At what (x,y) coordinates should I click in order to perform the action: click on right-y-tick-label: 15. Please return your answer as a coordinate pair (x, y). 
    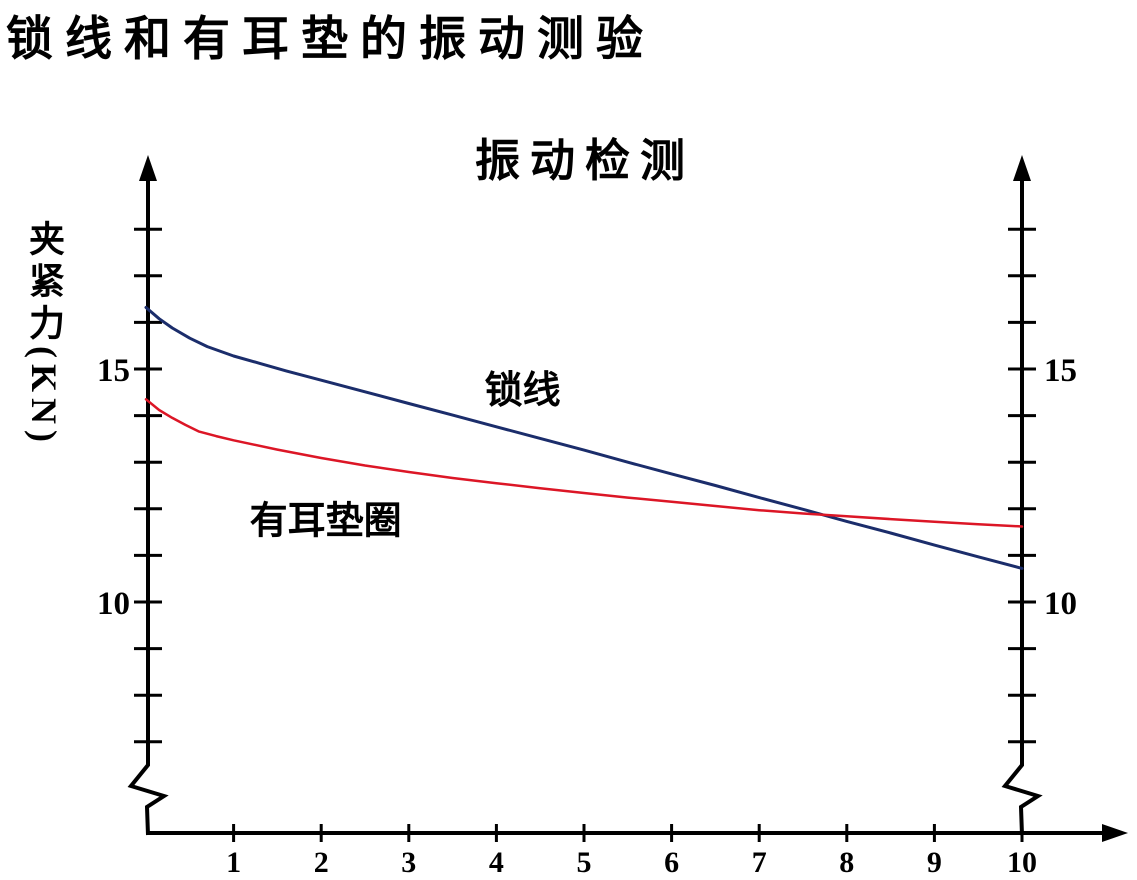
    Looking at the image, I should click on (1060, 371).